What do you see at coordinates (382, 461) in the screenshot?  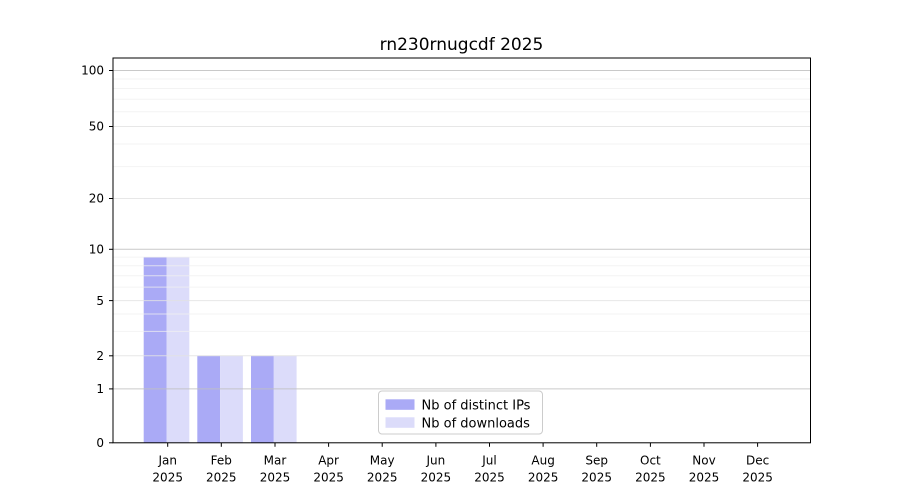 I see `x-tick-label-month: May` at bounding box center [382, 461].